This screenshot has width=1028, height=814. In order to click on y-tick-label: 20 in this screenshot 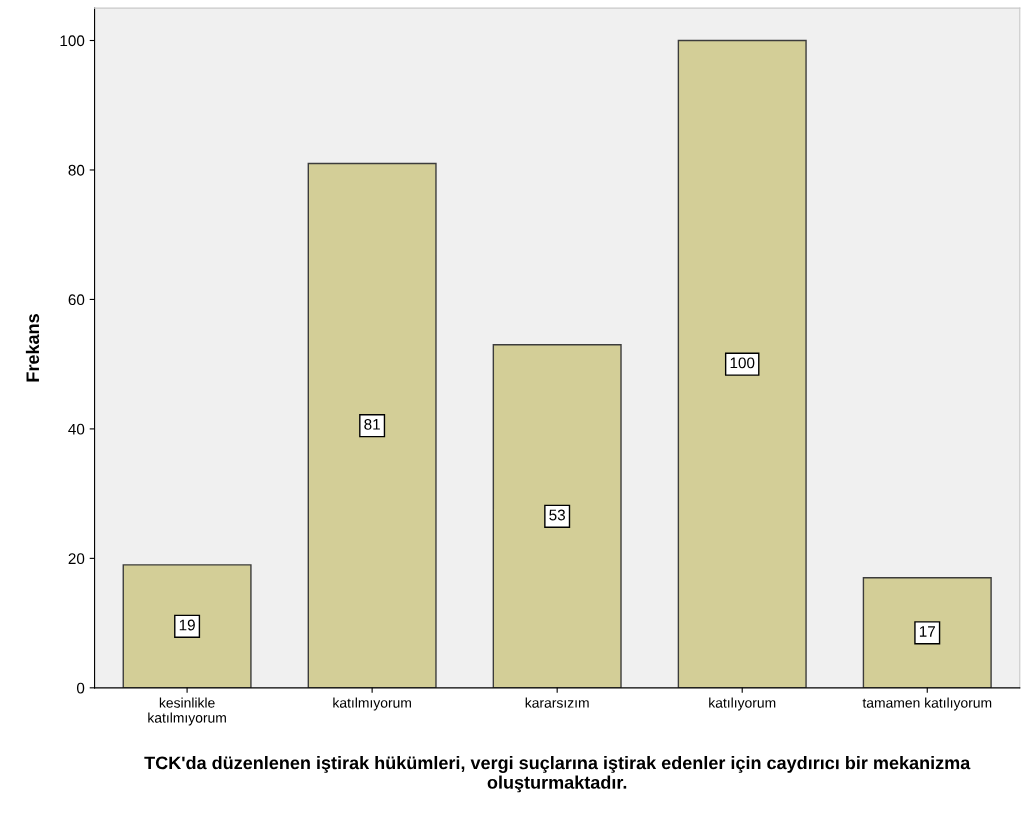, I will do `click(76, 559)`.